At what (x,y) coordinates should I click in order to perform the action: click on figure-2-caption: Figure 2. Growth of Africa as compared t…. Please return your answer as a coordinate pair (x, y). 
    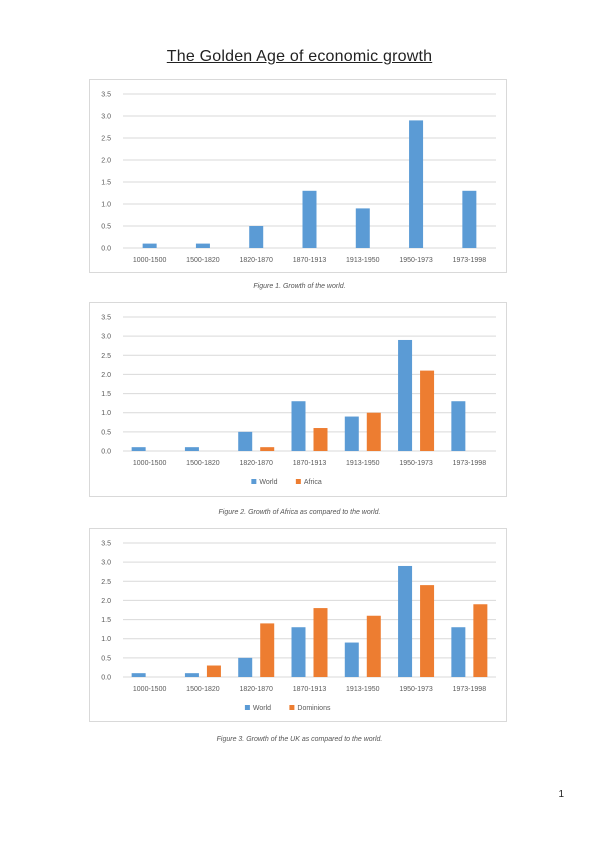
    Looking at the image, I should click on (299, 512).